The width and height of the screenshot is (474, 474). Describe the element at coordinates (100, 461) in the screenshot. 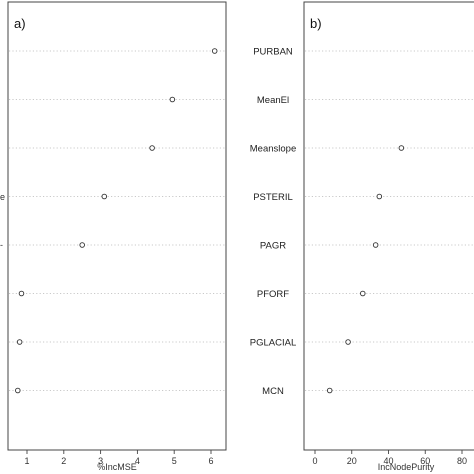

I see `panel-a-xtick-label: 3` at that location.